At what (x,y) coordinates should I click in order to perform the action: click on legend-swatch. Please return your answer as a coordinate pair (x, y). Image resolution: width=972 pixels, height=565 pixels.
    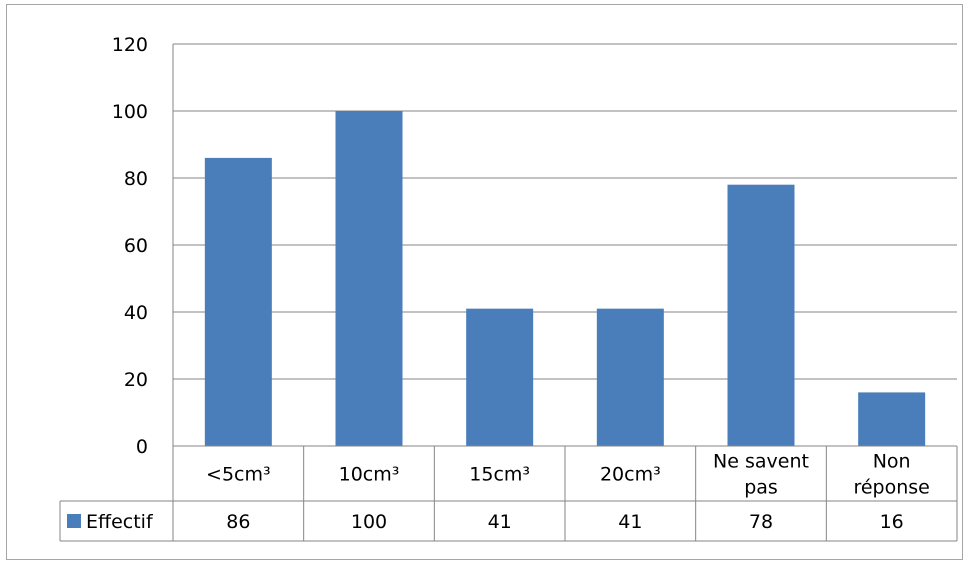
    Looking at the image, I should click on (74, 521).